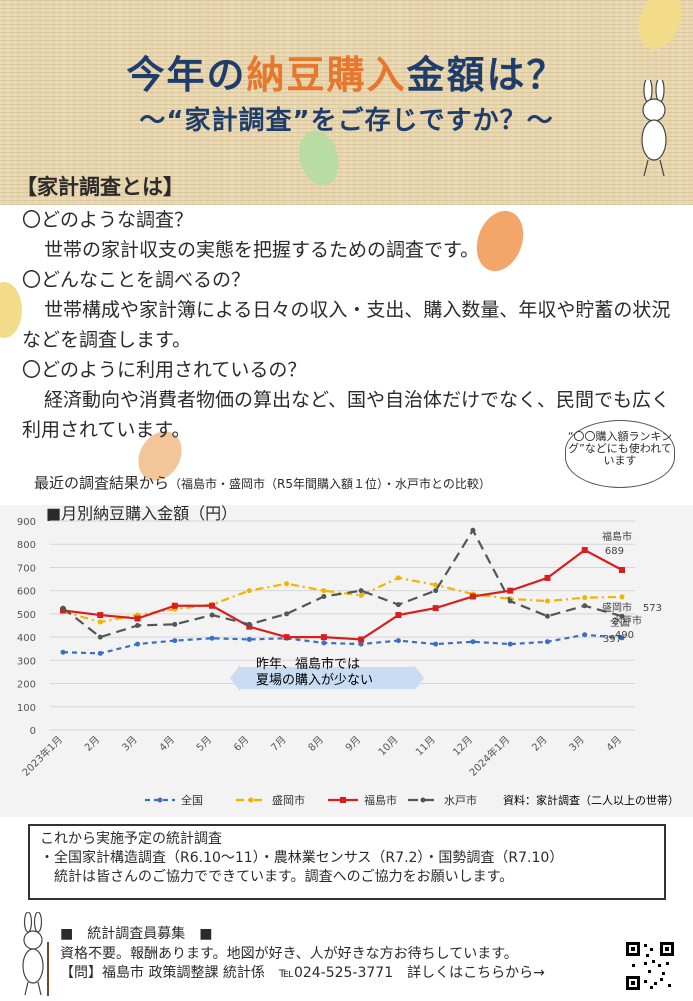 The height and width of the screenshot is (1001, 693). Describe the element at coordinates (108, 220) in the screenshot. I see `faq-question: 〇どのような調査？` at that location.